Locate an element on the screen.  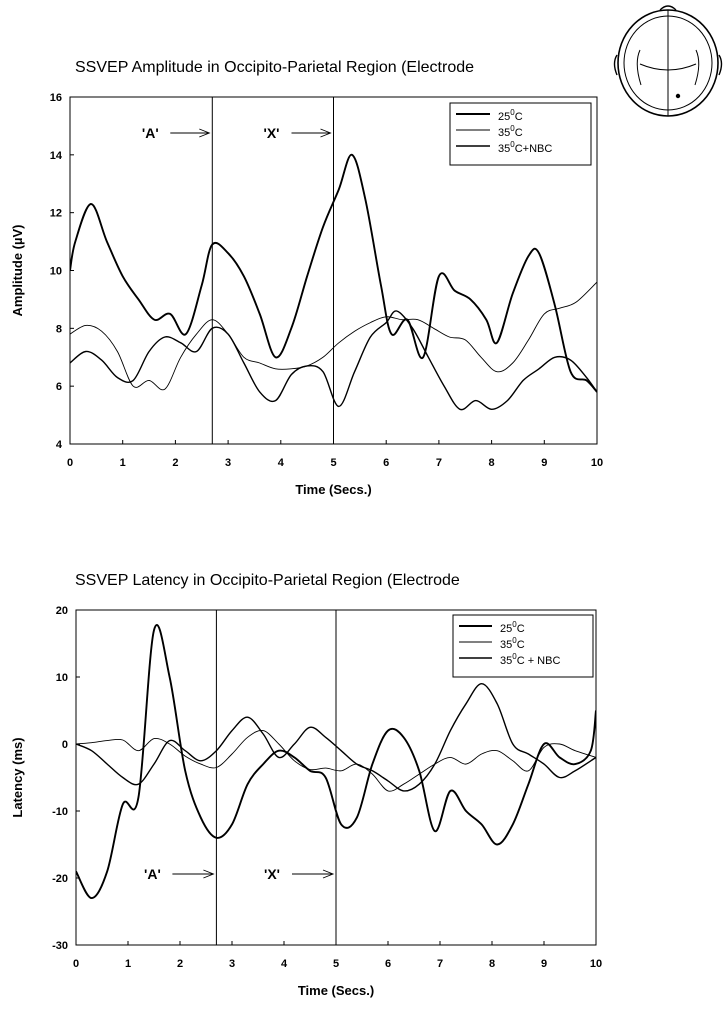
y-tick-label: 6 is located at coordinates (59, 387).